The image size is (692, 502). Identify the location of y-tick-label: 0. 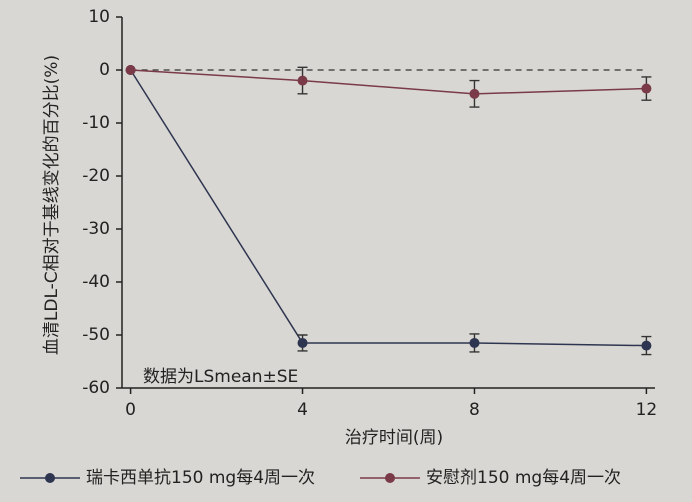
(104, 70).